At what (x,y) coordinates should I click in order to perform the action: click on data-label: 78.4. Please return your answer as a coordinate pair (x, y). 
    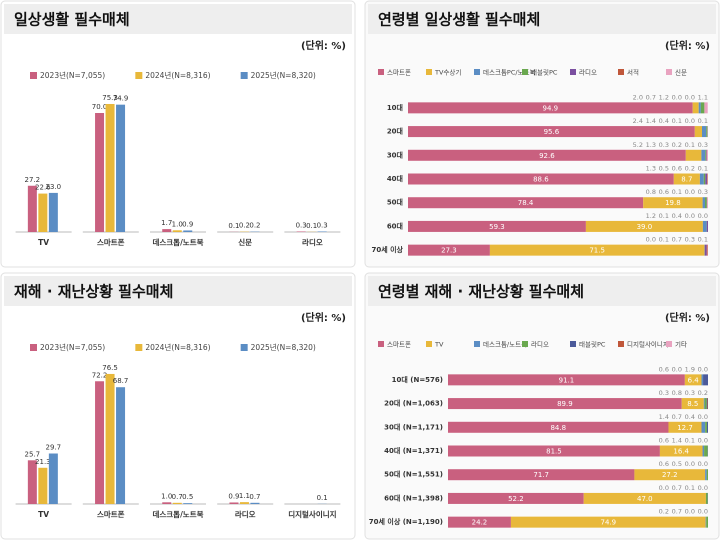
    Looking at the image, I should click on (526, 203).